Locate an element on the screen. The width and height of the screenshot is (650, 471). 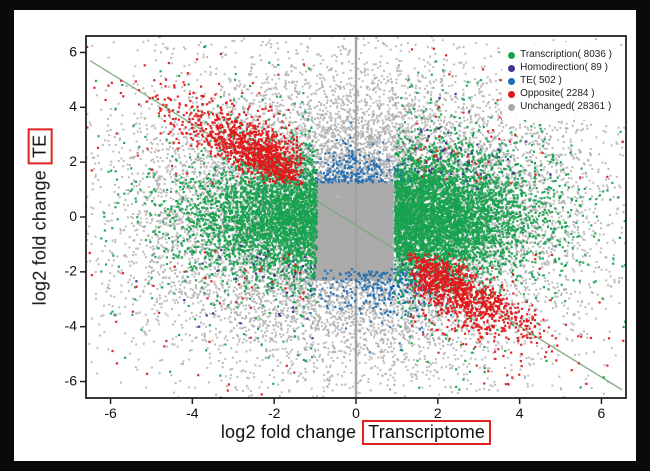
legend-label: TE( 502 ) is located at coordinates (541, 80).